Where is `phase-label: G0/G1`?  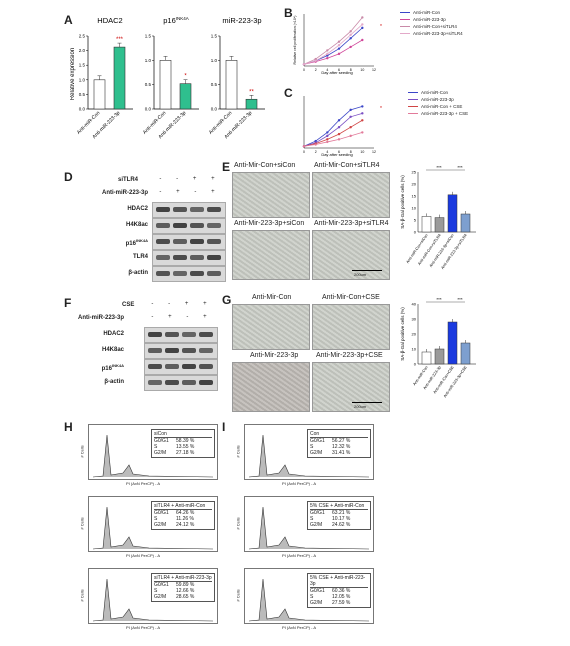 phase-label: G0/G1 is located at coordinates (317, 513).